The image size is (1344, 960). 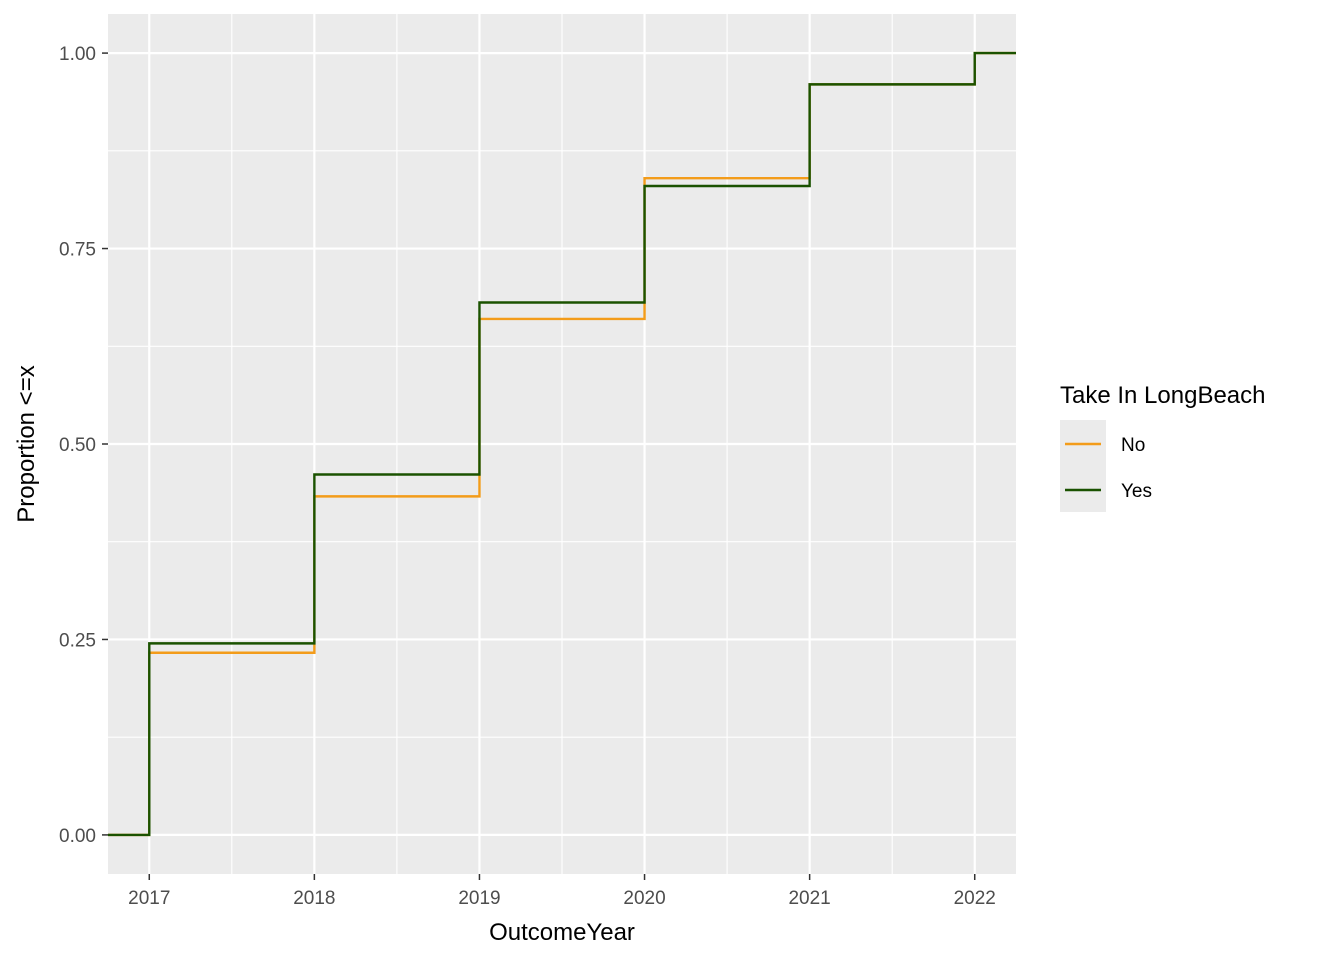 I want to click on y-tick-label: 0.00, so click(x=77, y=836).